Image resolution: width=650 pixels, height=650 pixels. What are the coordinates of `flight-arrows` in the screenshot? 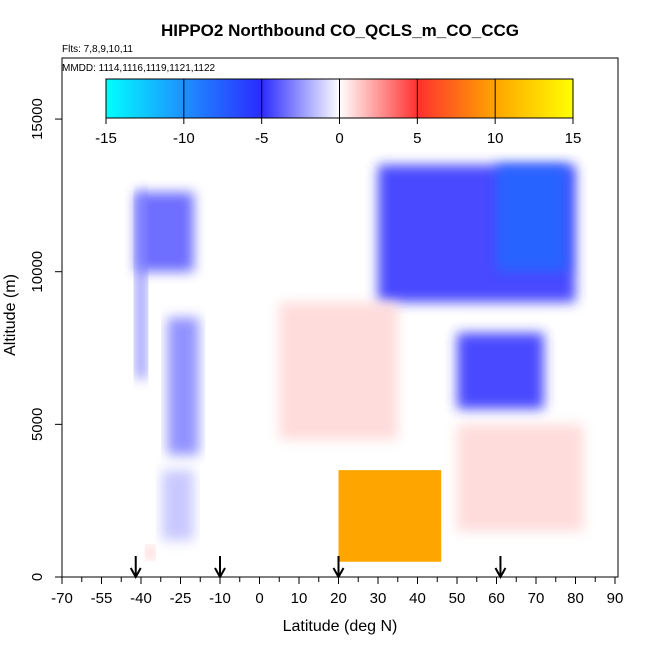 It's located at (318, 568).